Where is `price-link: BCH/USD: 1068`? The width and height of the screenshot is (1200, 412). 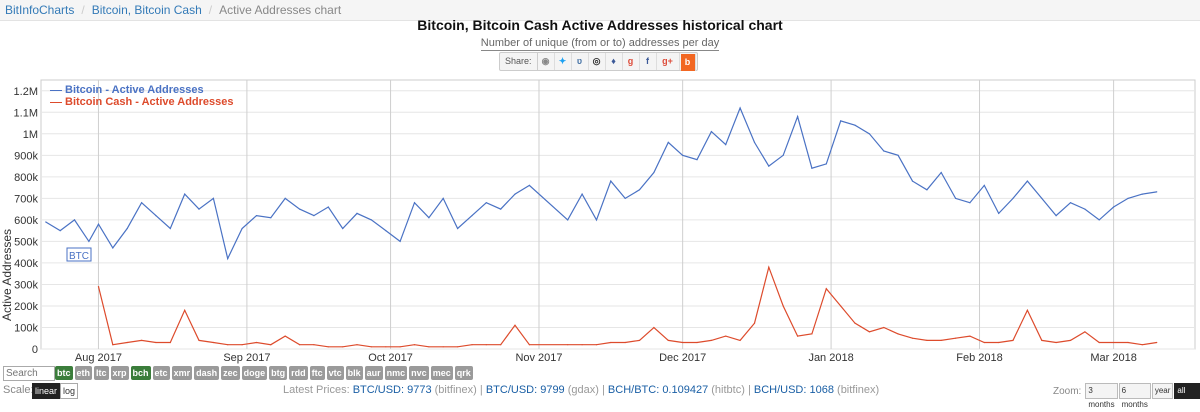
price-link: BCH/USD: 1068 is located at coordinates (793, 390).